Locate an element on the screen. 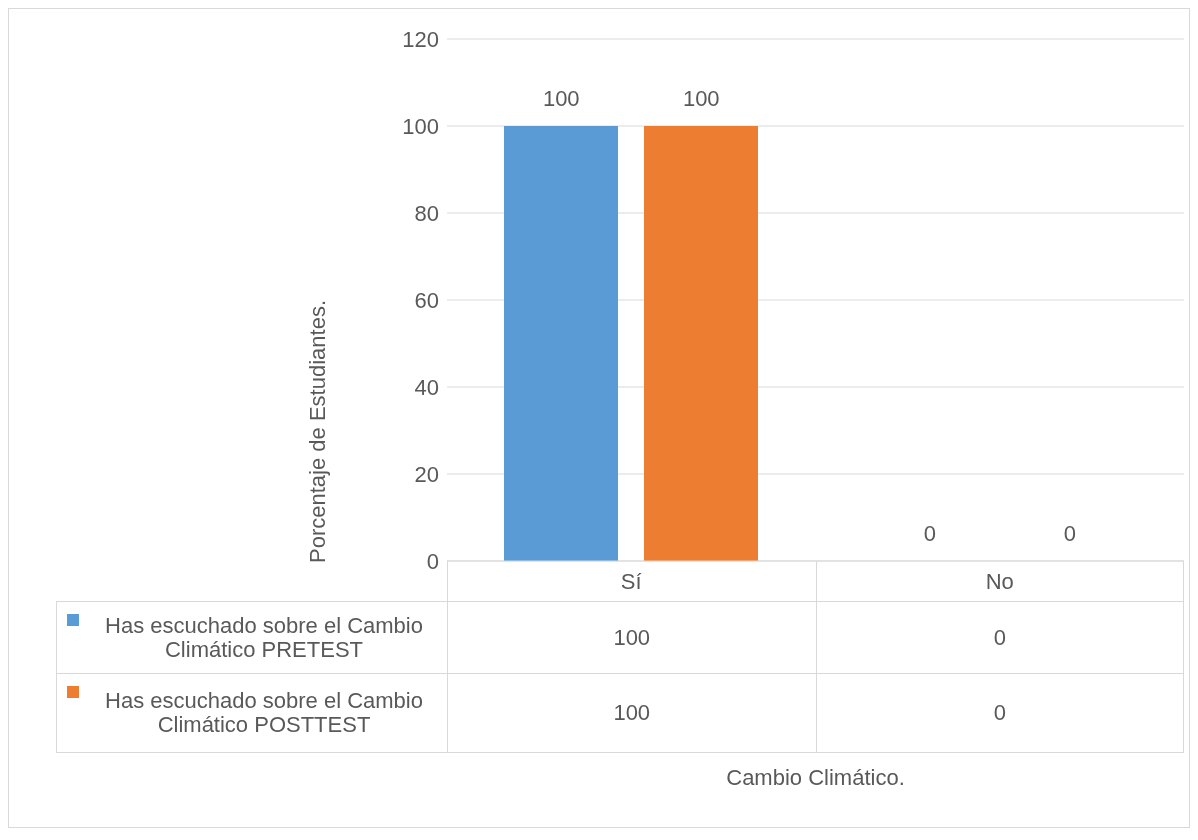  legend-label: Has escuchado sobre el Cambio Climático POSTTEST is located at coordinates (264, 712).